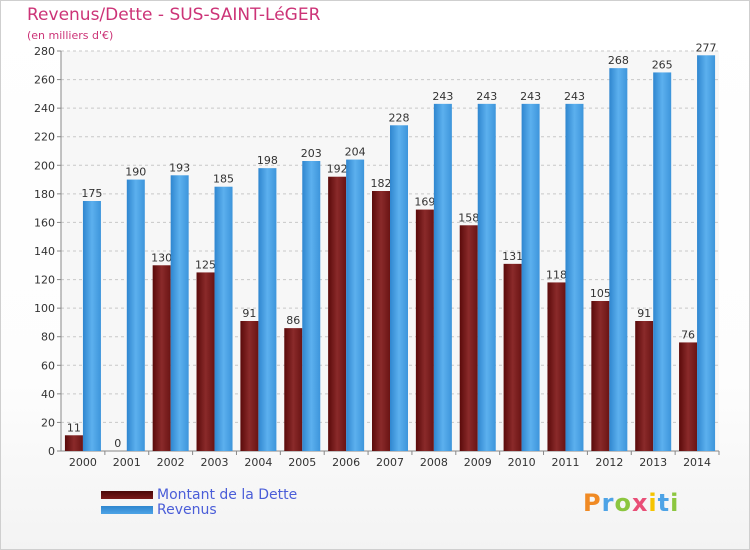  What do you see at coordinates (258, 462) in the screenshot?
I see `x-tick-label: 2004` at bounding box center [258, 462].